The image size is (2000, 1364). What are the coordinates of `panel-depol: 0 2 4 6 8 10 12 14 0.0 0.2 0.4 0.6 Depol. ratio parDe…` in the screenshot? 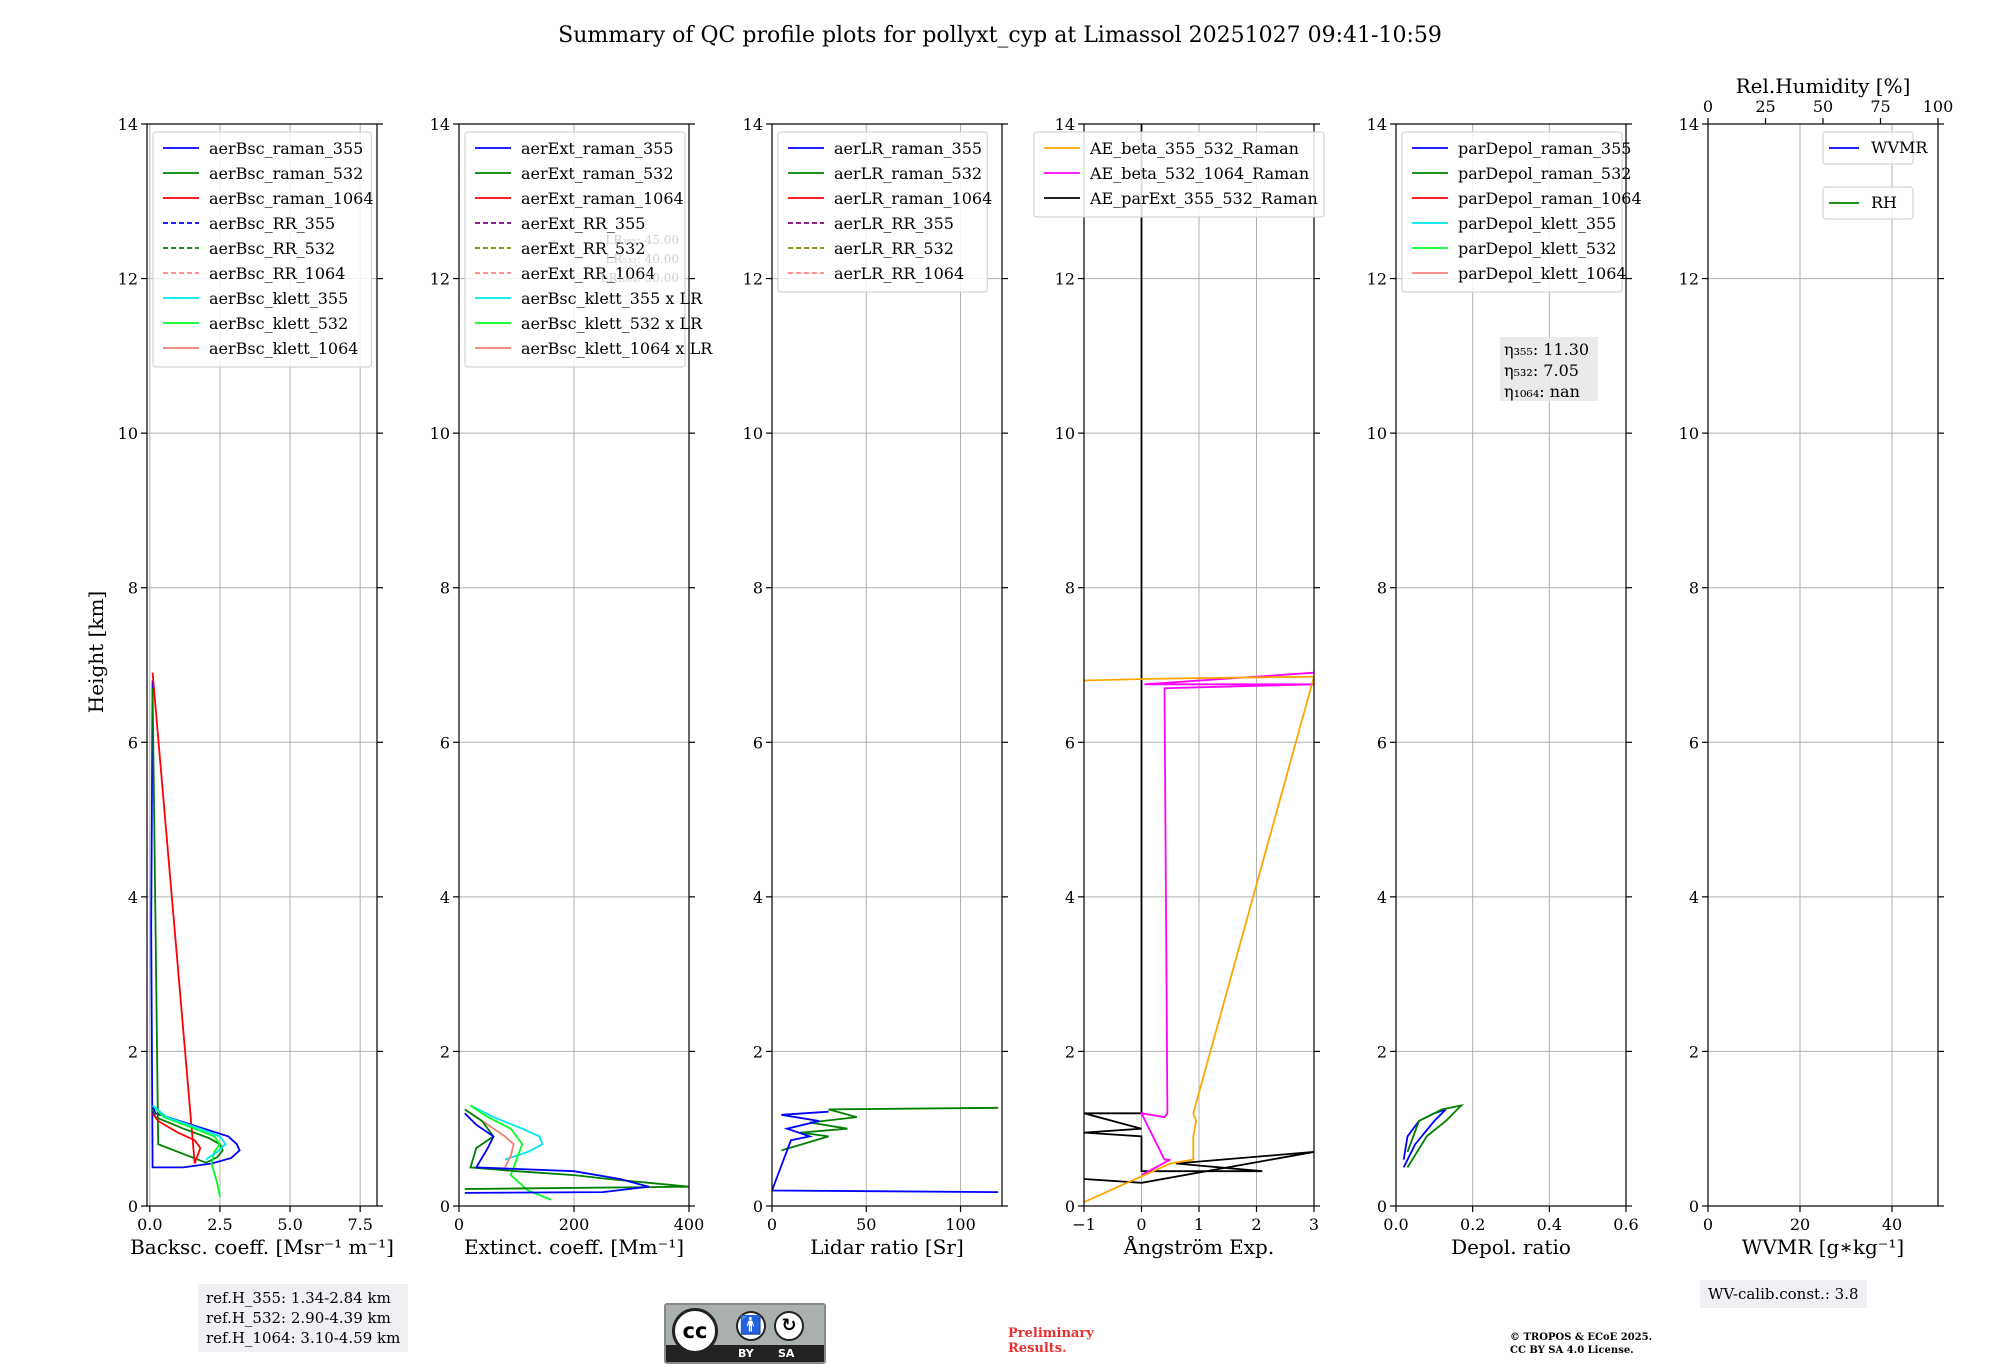 It's located at (1504, 687).